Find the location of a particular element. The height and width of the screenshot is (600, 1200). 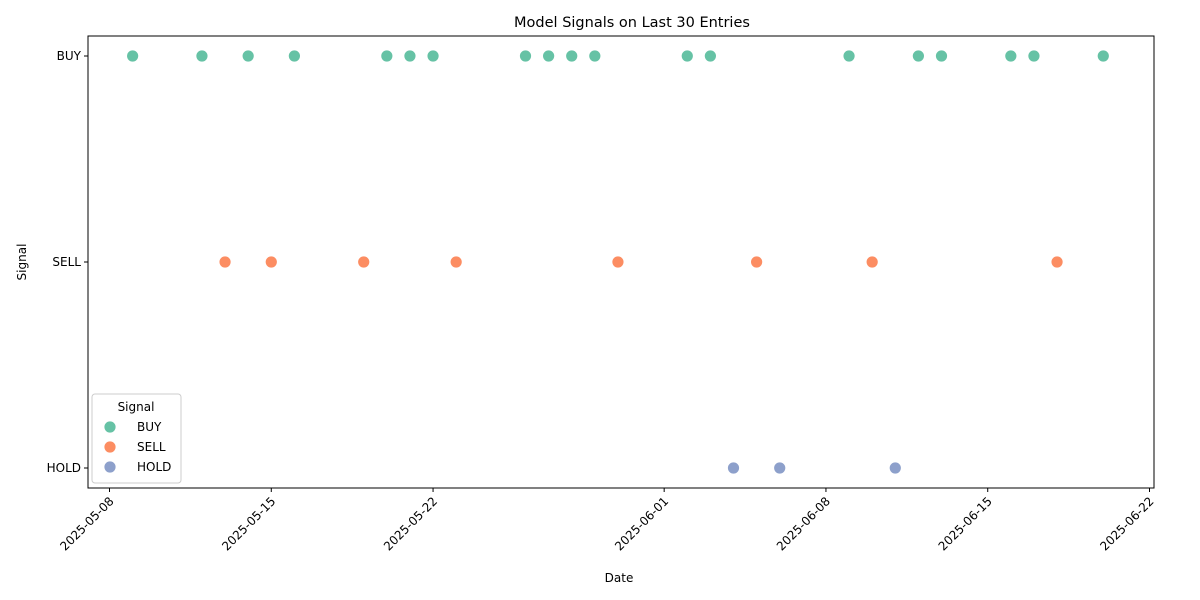

chart-title: Model Signals on Last 30 Entries is located at coordinates (632, 23).